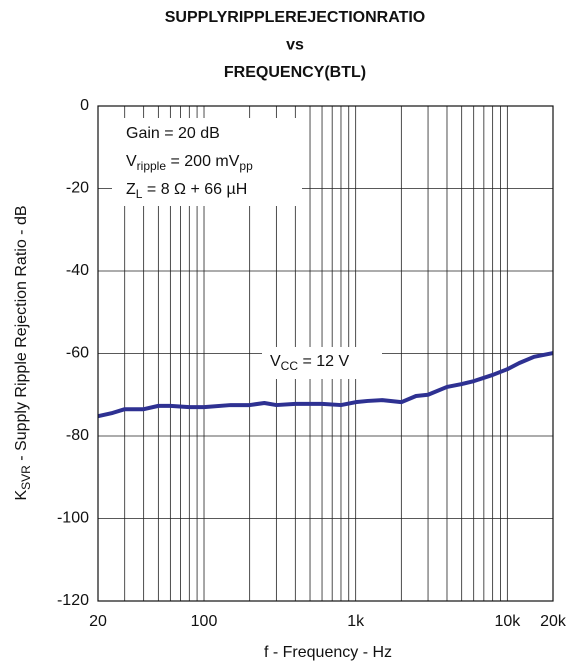  Describe the element at coordinates (295, 72) in the screenshot. I see `chart-title: FREQUENCY(BTL)` at that location.